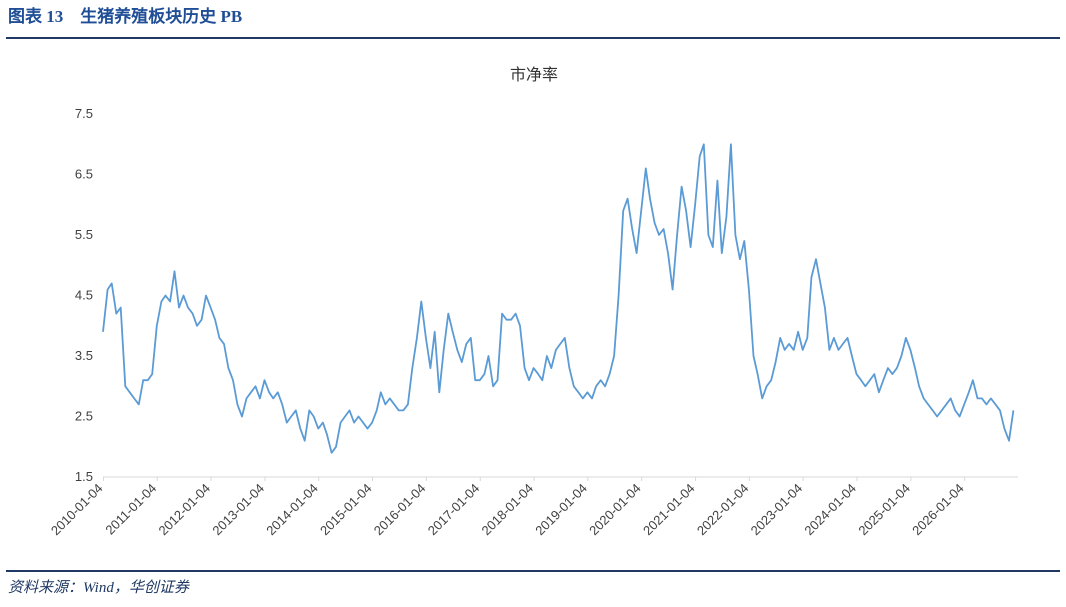  Describe the element at coordinates (669, 510) in the screenshot. I see `x-tick-label: 2021-01-04` at that location.